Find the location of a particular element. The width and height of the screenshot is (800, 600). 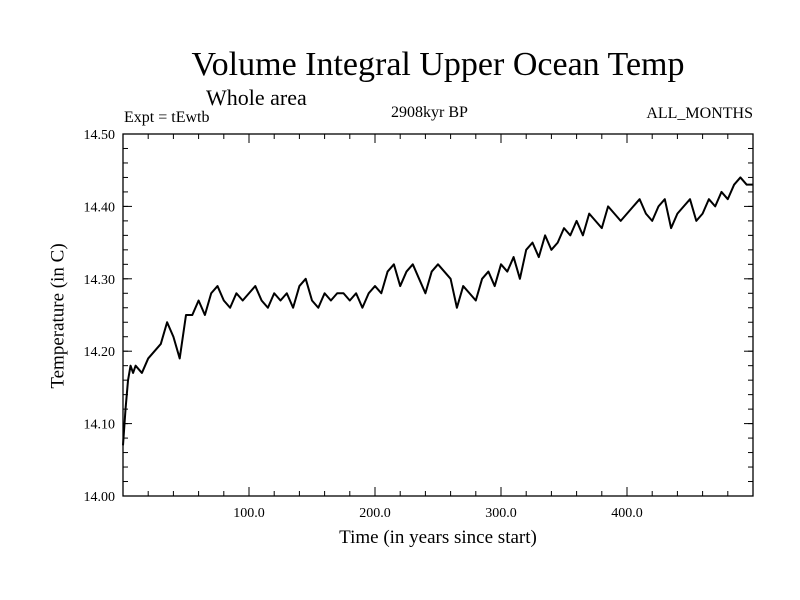

chart-title: Volume Integral Upper Ocean Temp is located at coordinates (438, 64).